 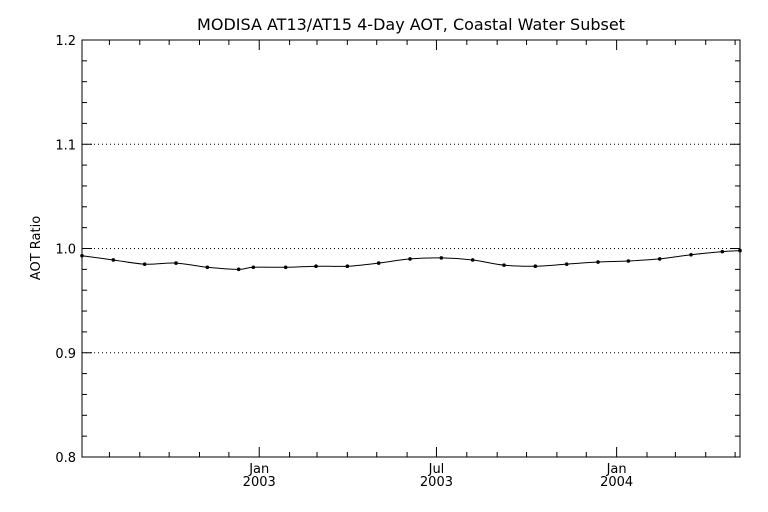 What do you see at coordinates (65, 458) in the screenshot?
I see `y-tick-label: 0.8` at bounding box center [65, 458].